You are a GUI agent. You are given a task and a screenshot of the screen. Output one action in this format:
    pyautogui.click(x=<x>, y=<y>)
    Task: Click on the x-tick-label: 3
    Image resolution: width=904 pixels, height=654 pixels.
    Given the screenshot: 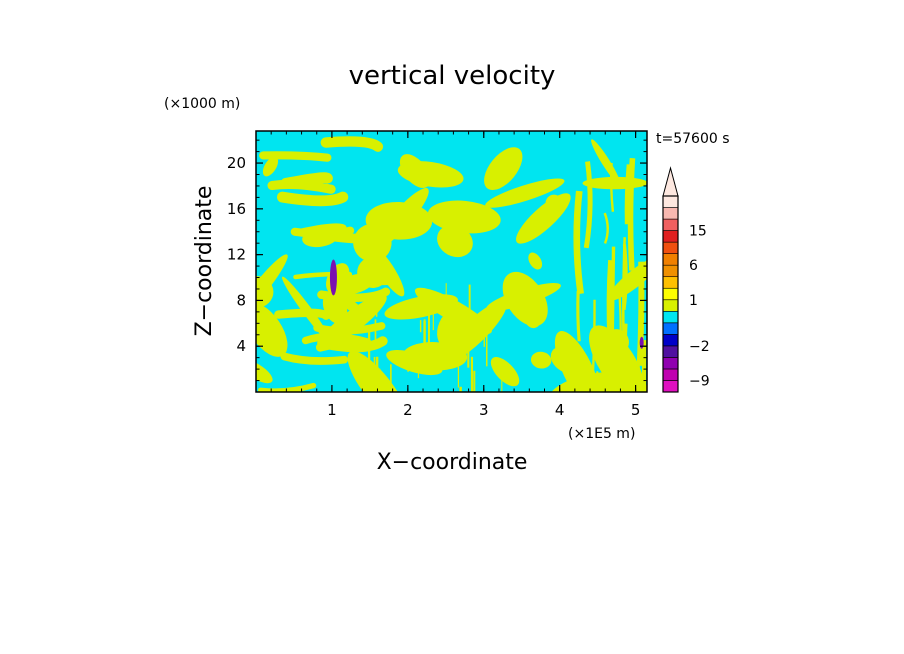 What is the action you would take?
    pyautogui.click(x=484, y=410)
    